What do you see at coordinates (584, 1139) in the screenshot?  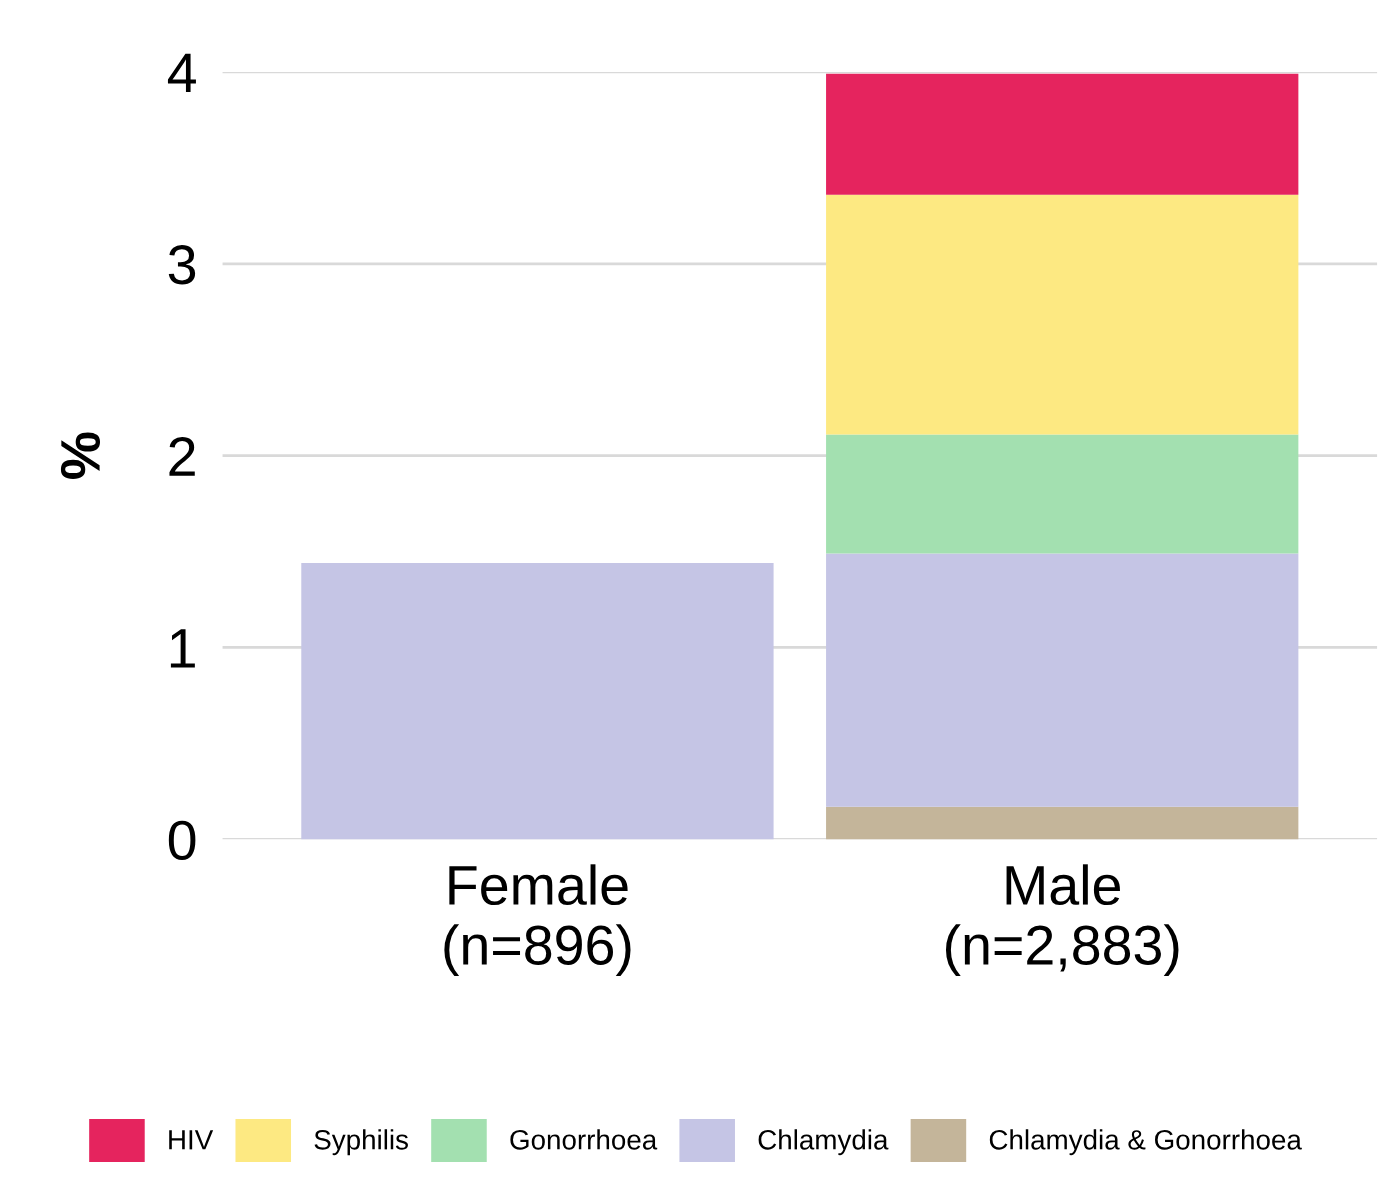 I see `legend-label: Gonorrhoea` at bounding box center [584, 1139].